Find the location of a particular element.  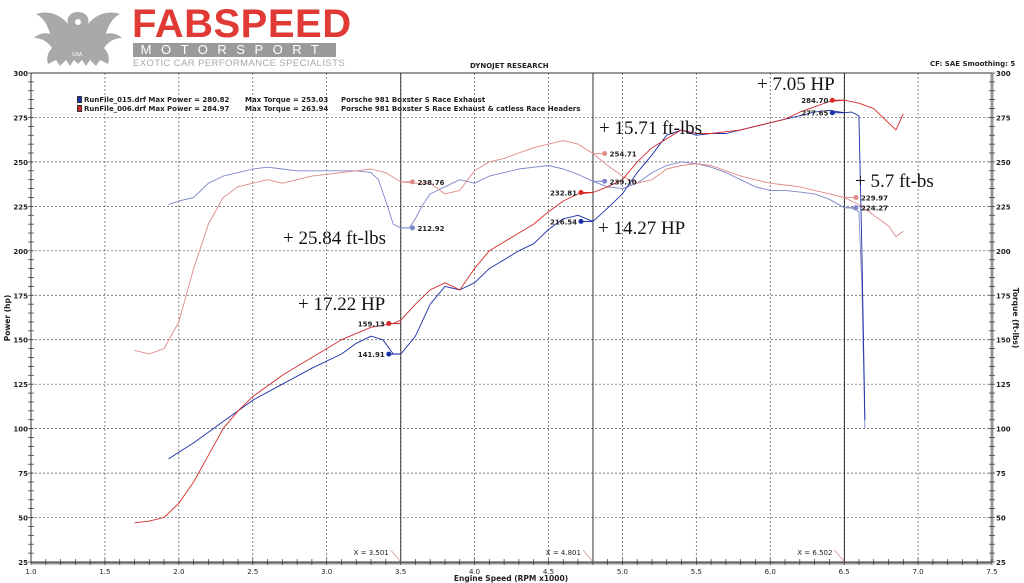

y-axis-label-left: Power (hp) is located at coordinates (7, 318).